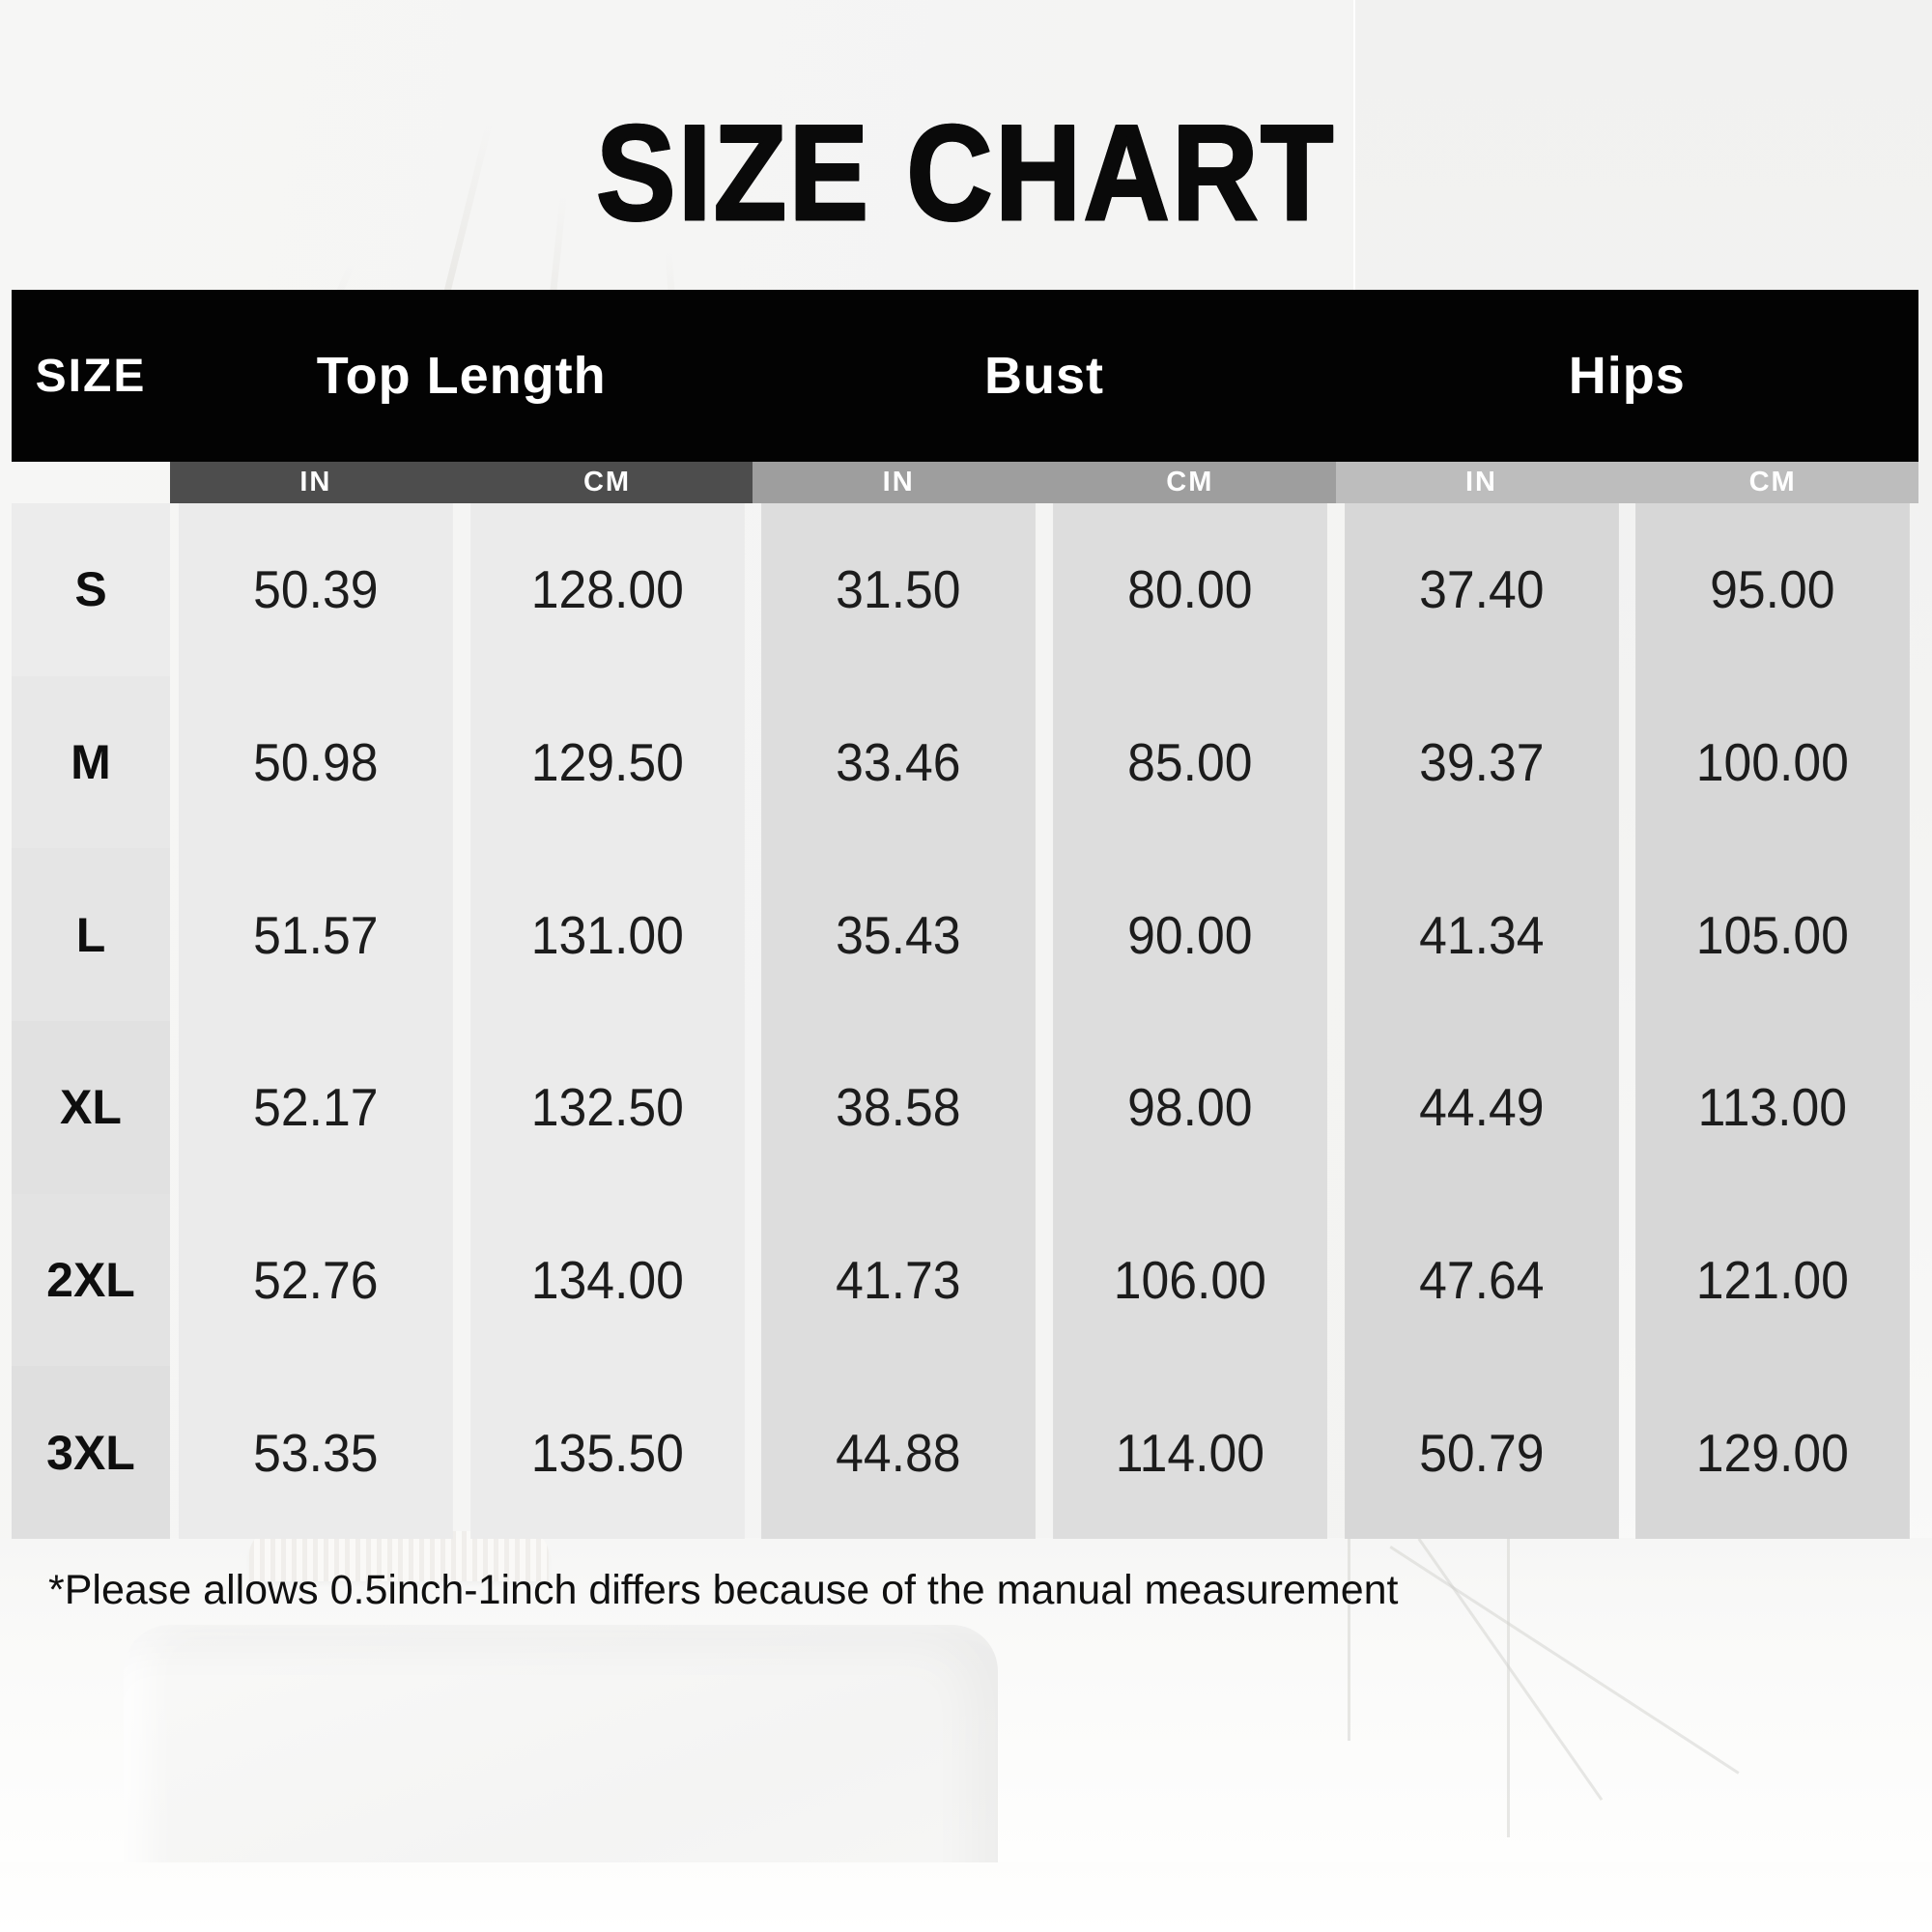 This screenshot has height=1932, width=1932. What do you see at coordinates (1627, 376) in the screenshot?
I see `group-header-hips: Hips` at bounding box center [1627, 376].